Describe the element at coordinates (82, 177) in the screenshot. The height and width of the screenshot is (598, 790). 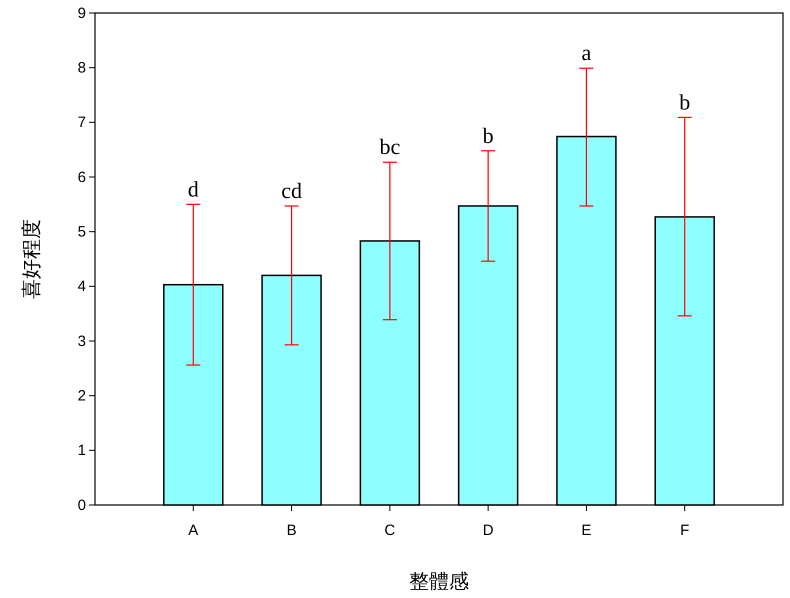
I see `y-tick-label: 6` at that location.